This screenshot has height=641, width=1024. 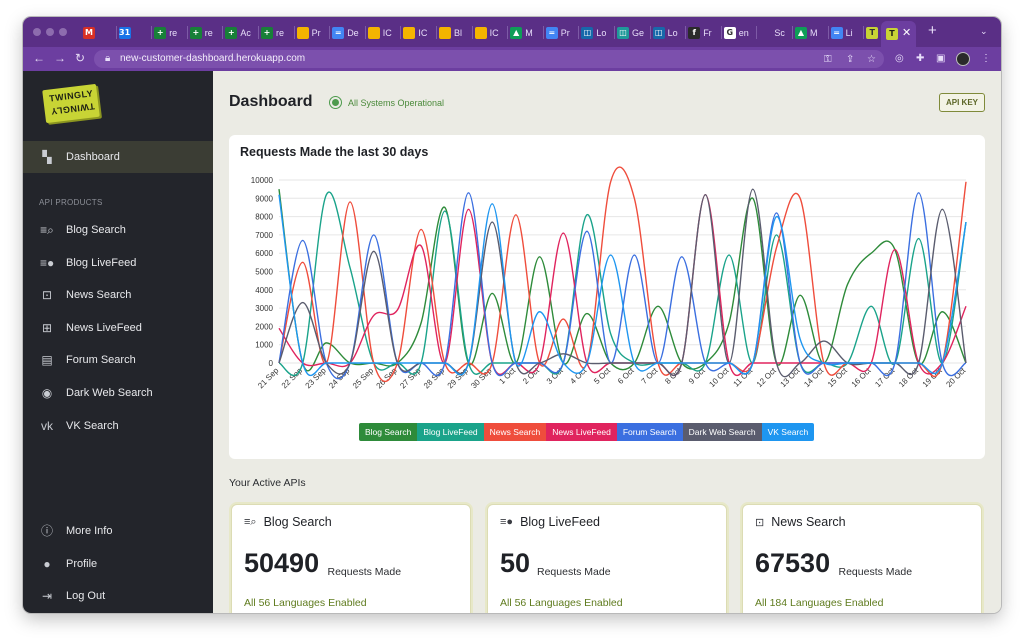 What do you see at coordinates (791, 378) in the screenshot?
I see `x-tick-label: 13 Oct` at bounding box center [791, 378].